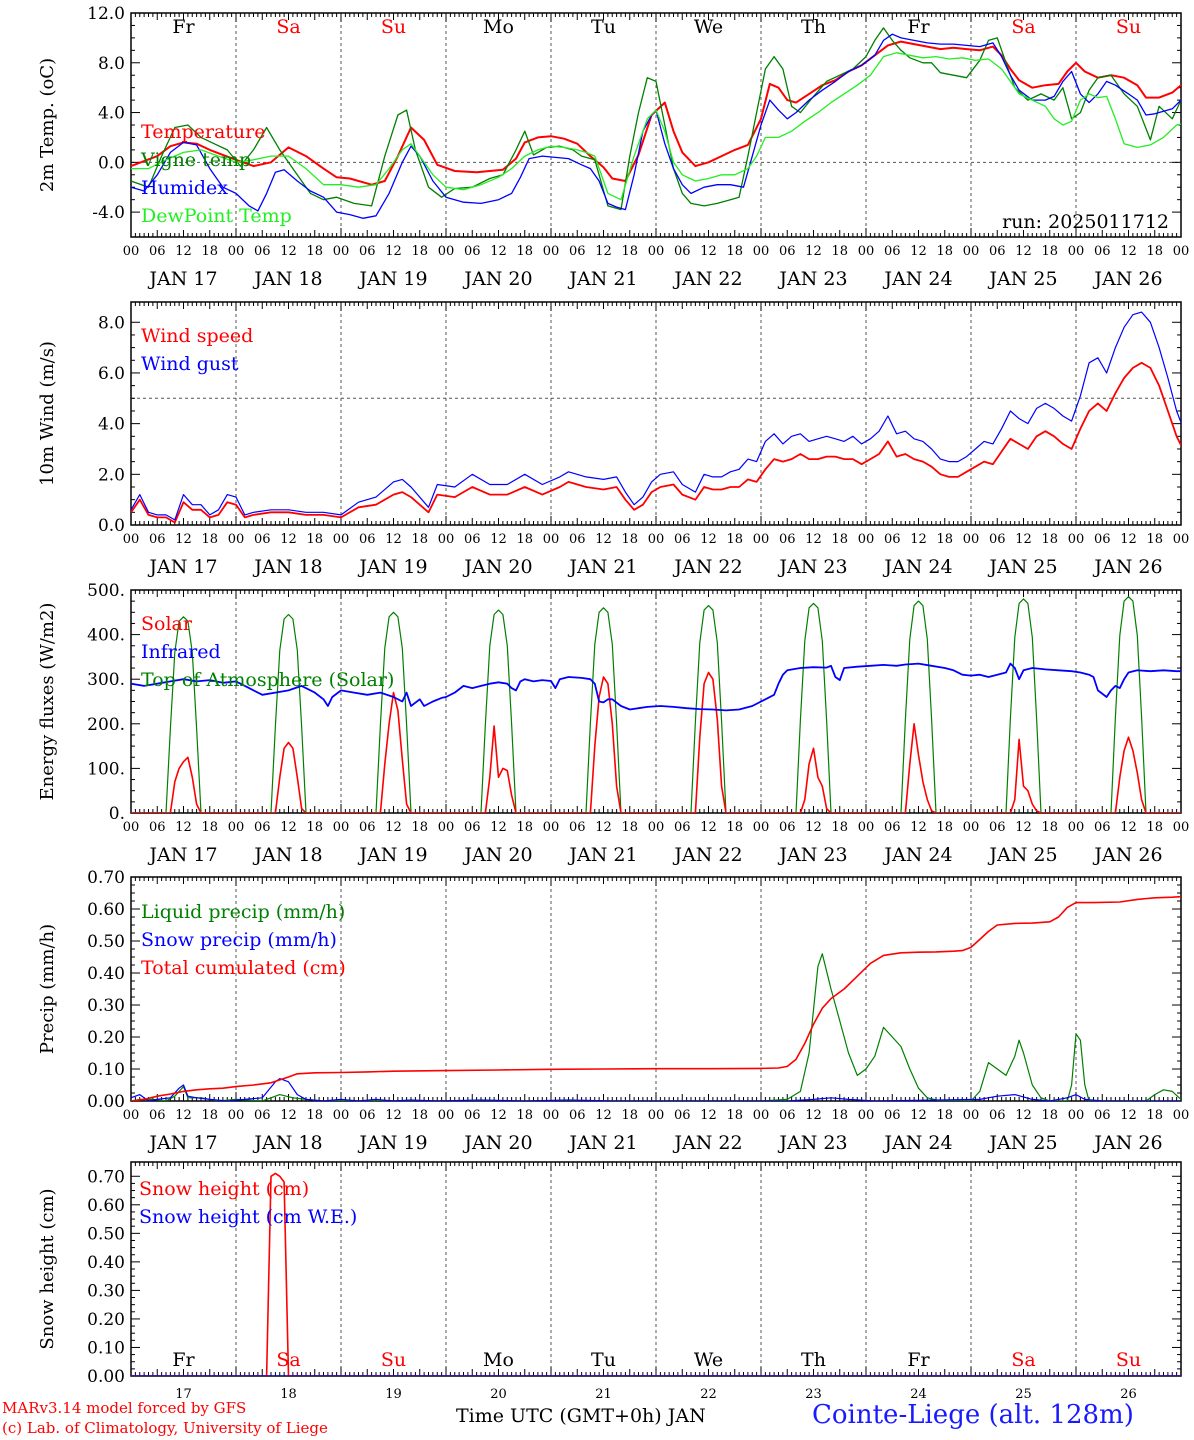 Image resolution: width=1194 pixels, height=1440 pixels. Describe the element at coordinates (190, 364) in the screenshot. I see `legend-entry: Wind gust` at that location.